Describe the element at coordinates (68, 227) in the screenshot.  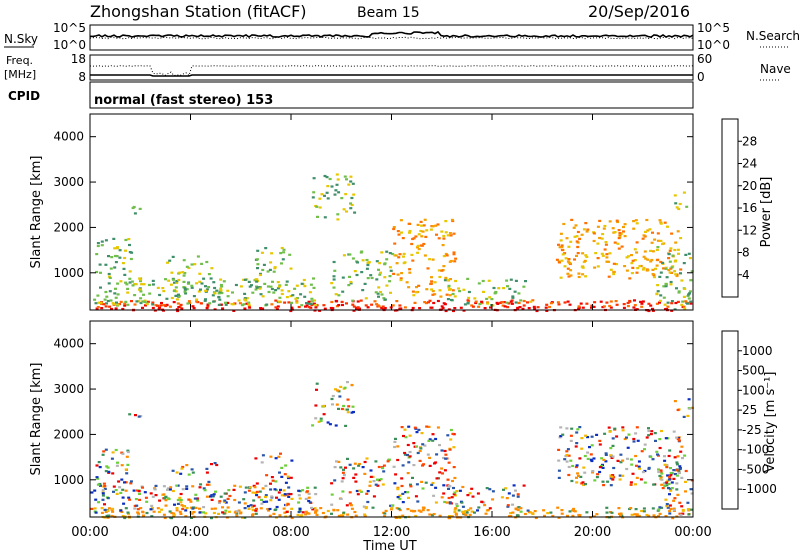
I see `y-tick-label: 2000` at that location.